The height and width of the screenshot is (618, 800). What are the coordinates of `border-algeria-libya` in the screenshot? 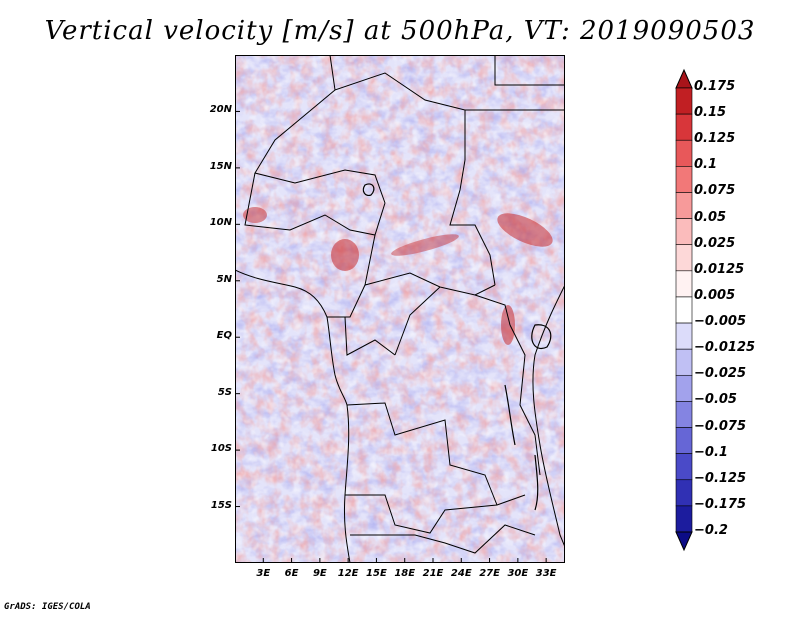 It's located at (397, 107).